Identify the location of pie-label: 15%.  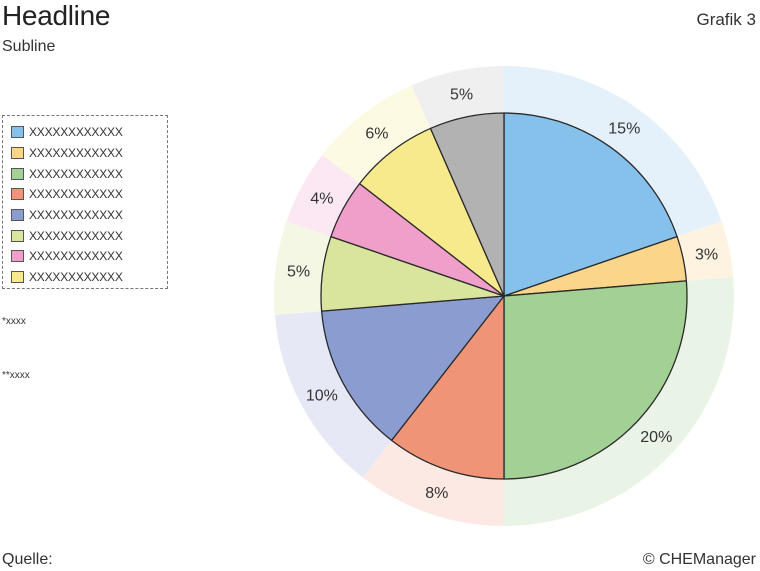
(624, 129).